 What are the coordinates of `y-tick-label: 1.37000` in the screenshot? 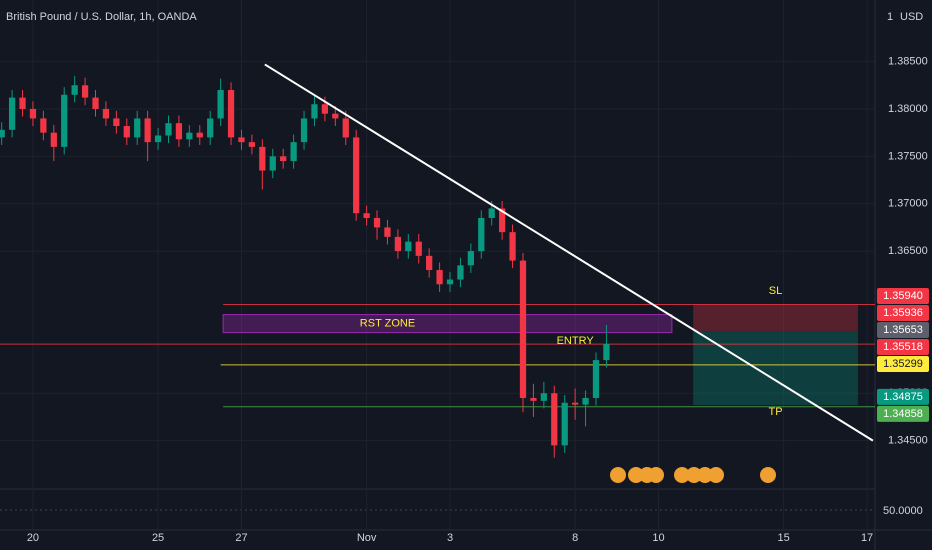 It's located at (908, 204).